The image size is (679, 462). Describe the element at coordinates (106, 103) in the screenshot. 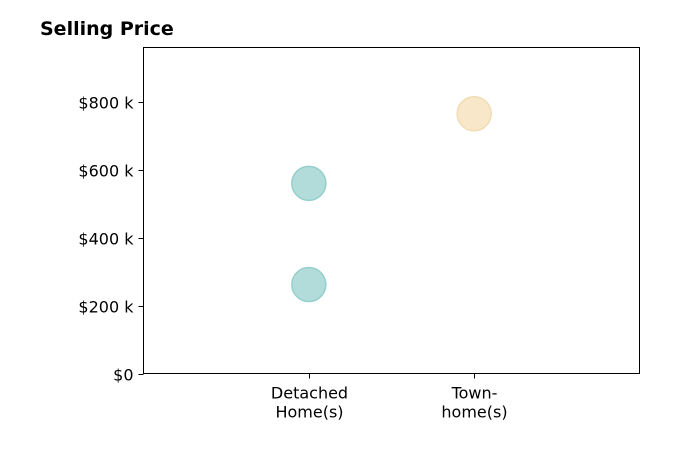

I see `y-tick-label: $800 k` at that location.